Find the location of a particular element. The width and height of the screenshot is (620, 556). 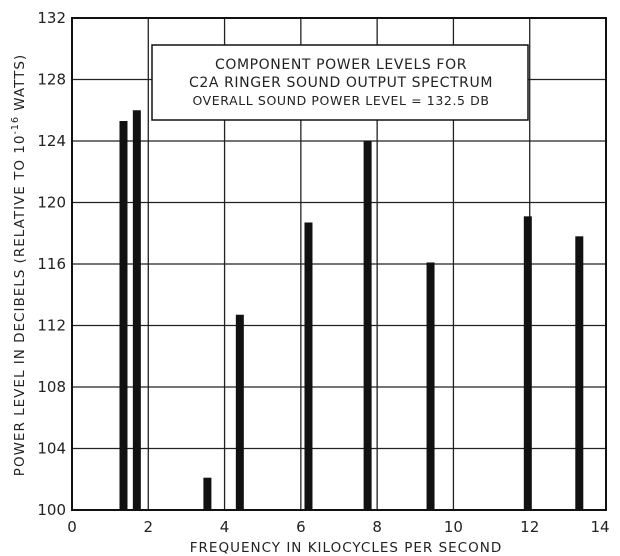

x-axis-title: FREQUENCY IN KILOCYCLES PER SECOND is located at coordinates (346, 548).